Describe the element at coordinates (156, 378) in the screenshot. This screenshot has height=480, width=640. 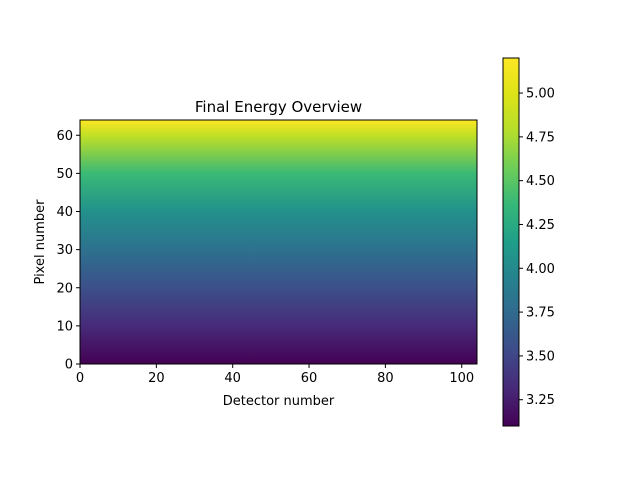
I see `x-tick-label: 20` at that location.